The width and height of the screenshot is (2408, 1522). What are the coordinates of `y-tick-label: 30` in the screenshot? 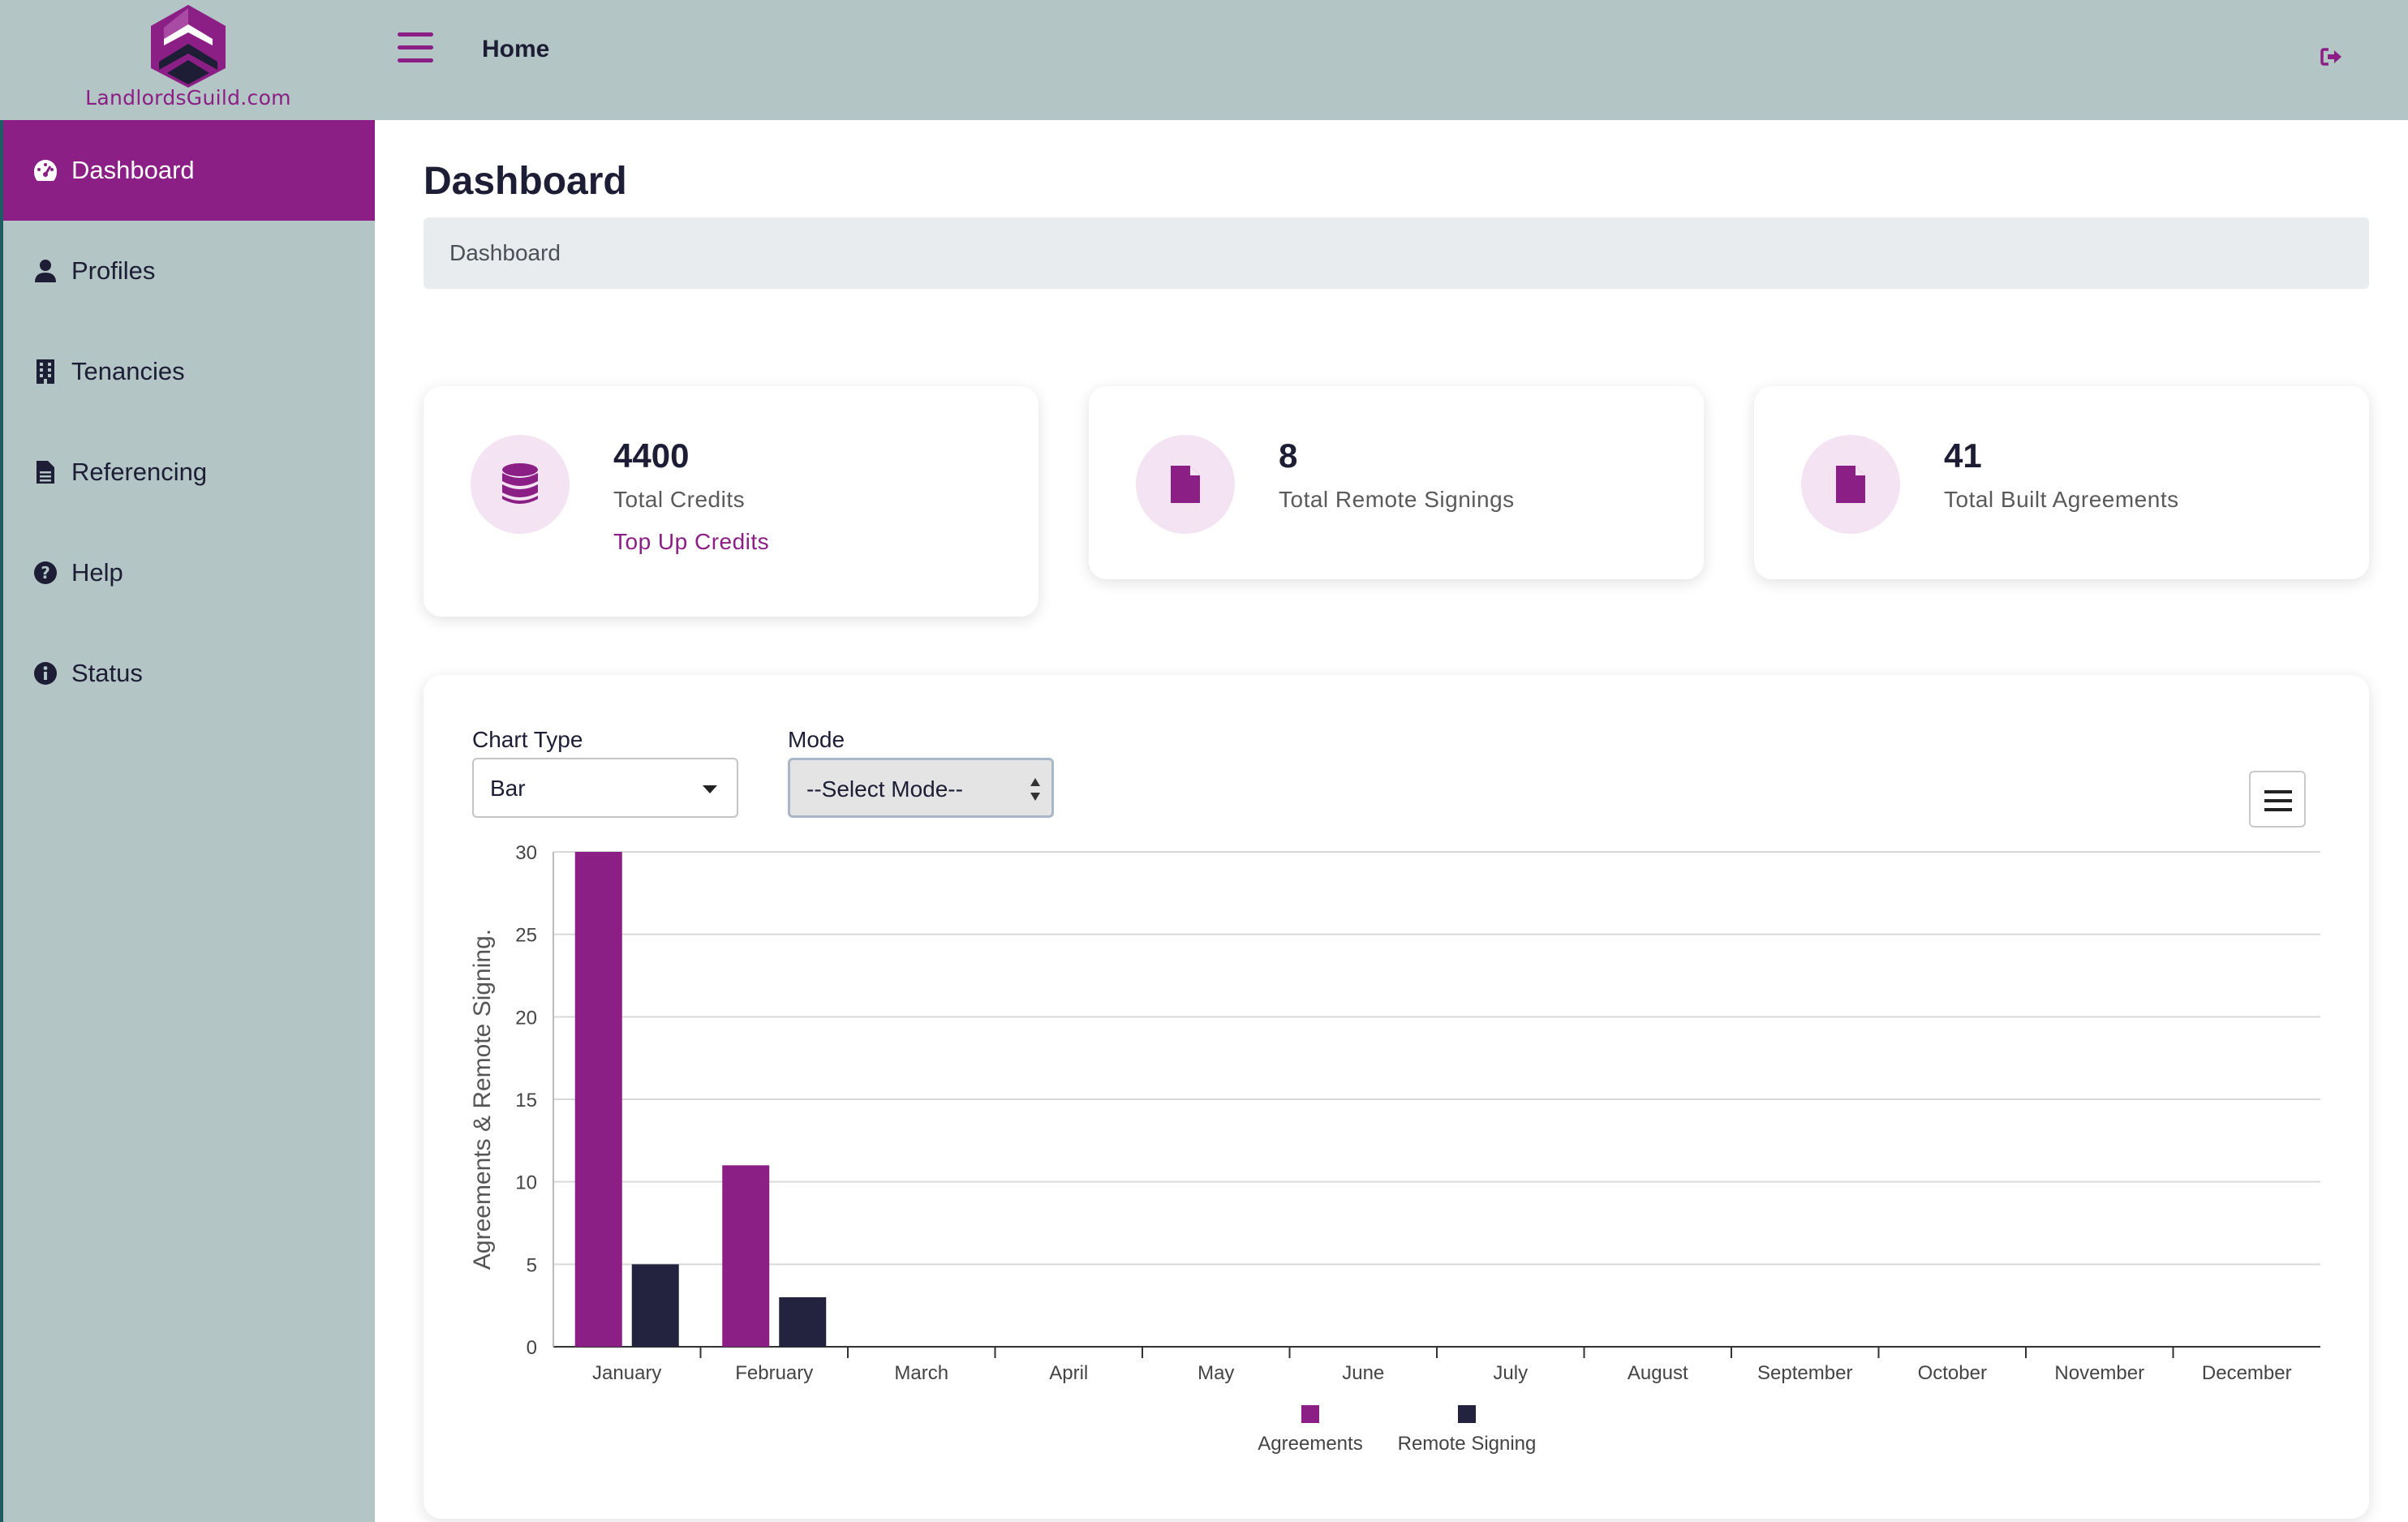 It's located at (526, 853).